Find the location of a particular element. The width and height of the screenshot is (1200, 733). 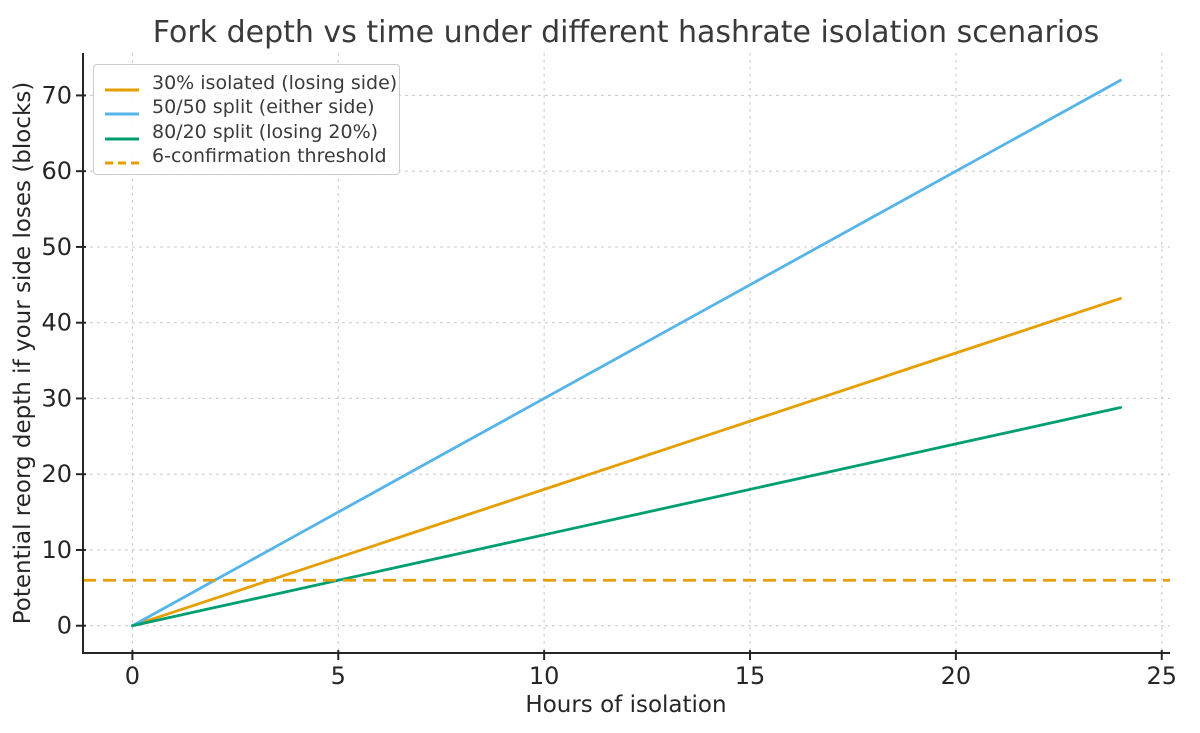

y-tick-label: 10 is located at coordinates (56, 550).